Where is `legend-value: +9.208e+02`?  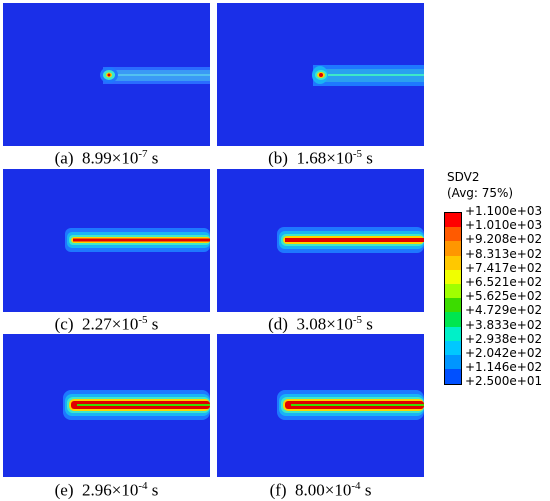 legend-value: +9.208e+02 is located at coordinates (504, 239).